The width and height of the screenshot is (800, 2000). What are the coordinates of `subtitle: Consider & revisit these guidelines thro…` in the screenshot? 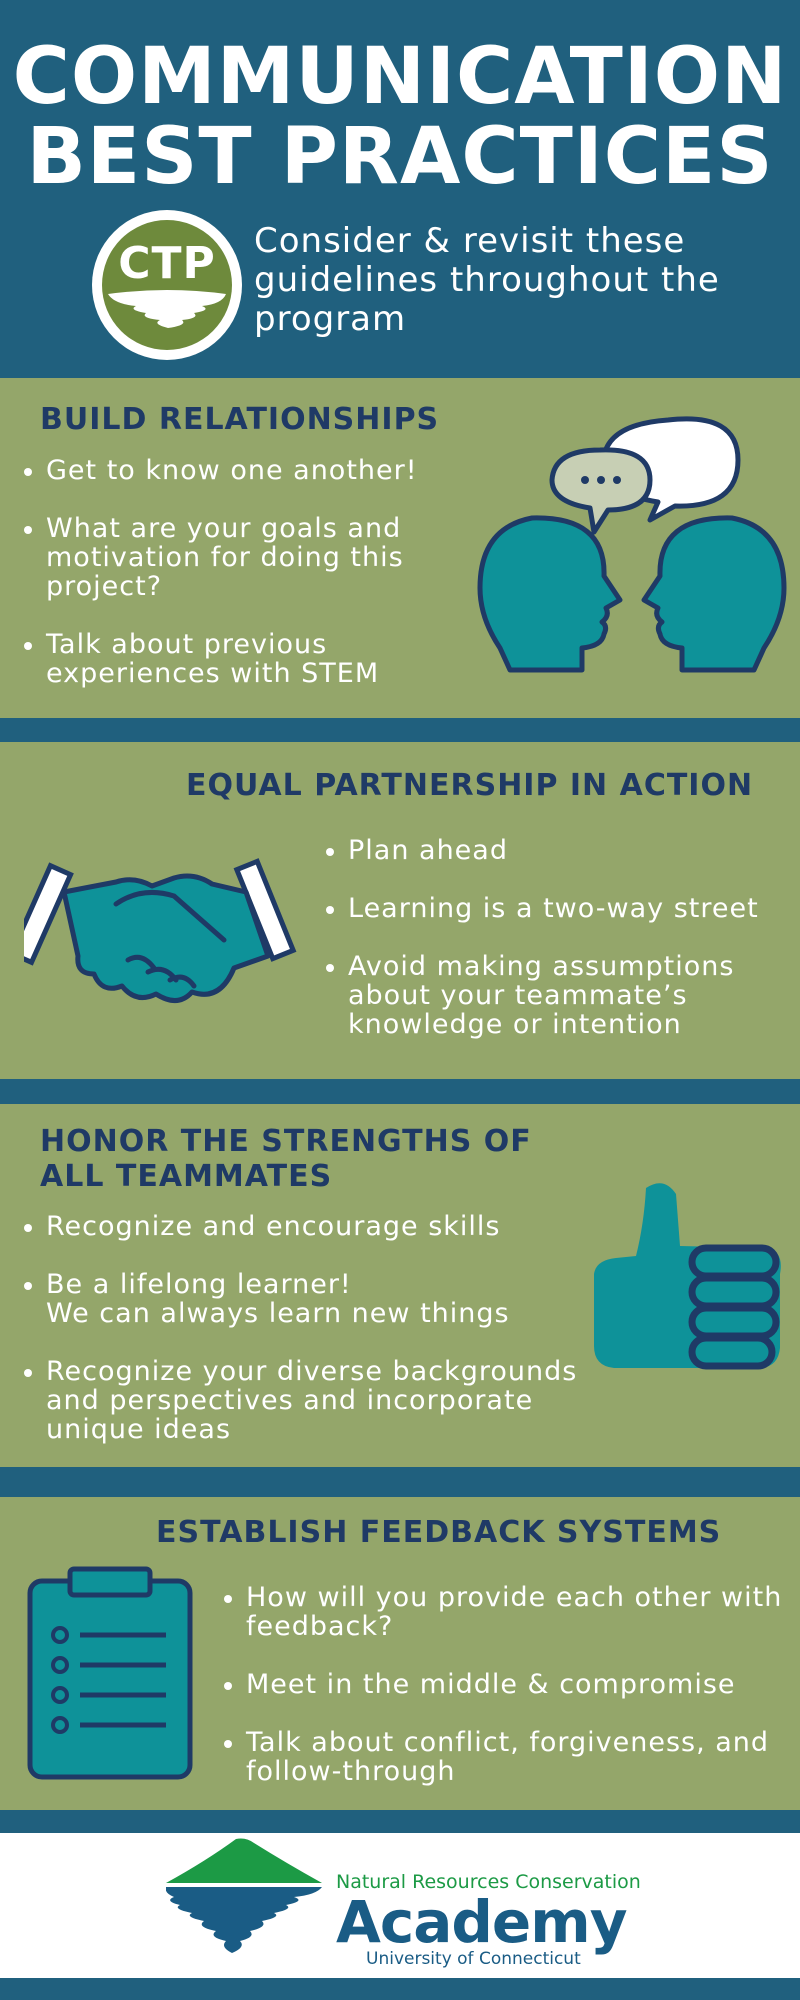 It's located at (487, 280).